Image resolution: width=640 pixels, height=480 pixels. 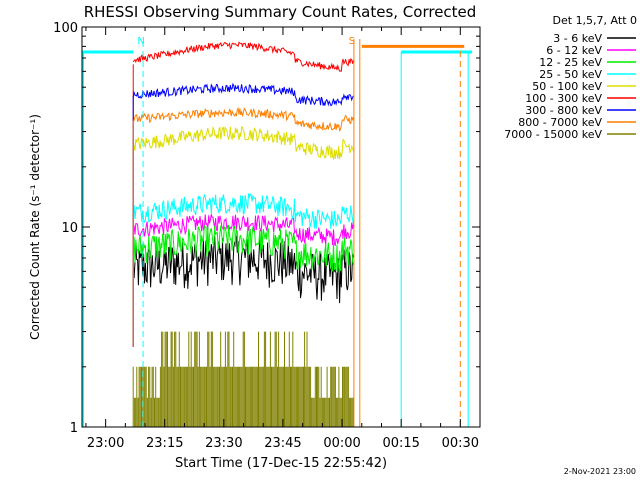 What do you see at coordinates (352, 41) in the screenshot?
I see `annotation-1: S` at bounding box center [352, 41].